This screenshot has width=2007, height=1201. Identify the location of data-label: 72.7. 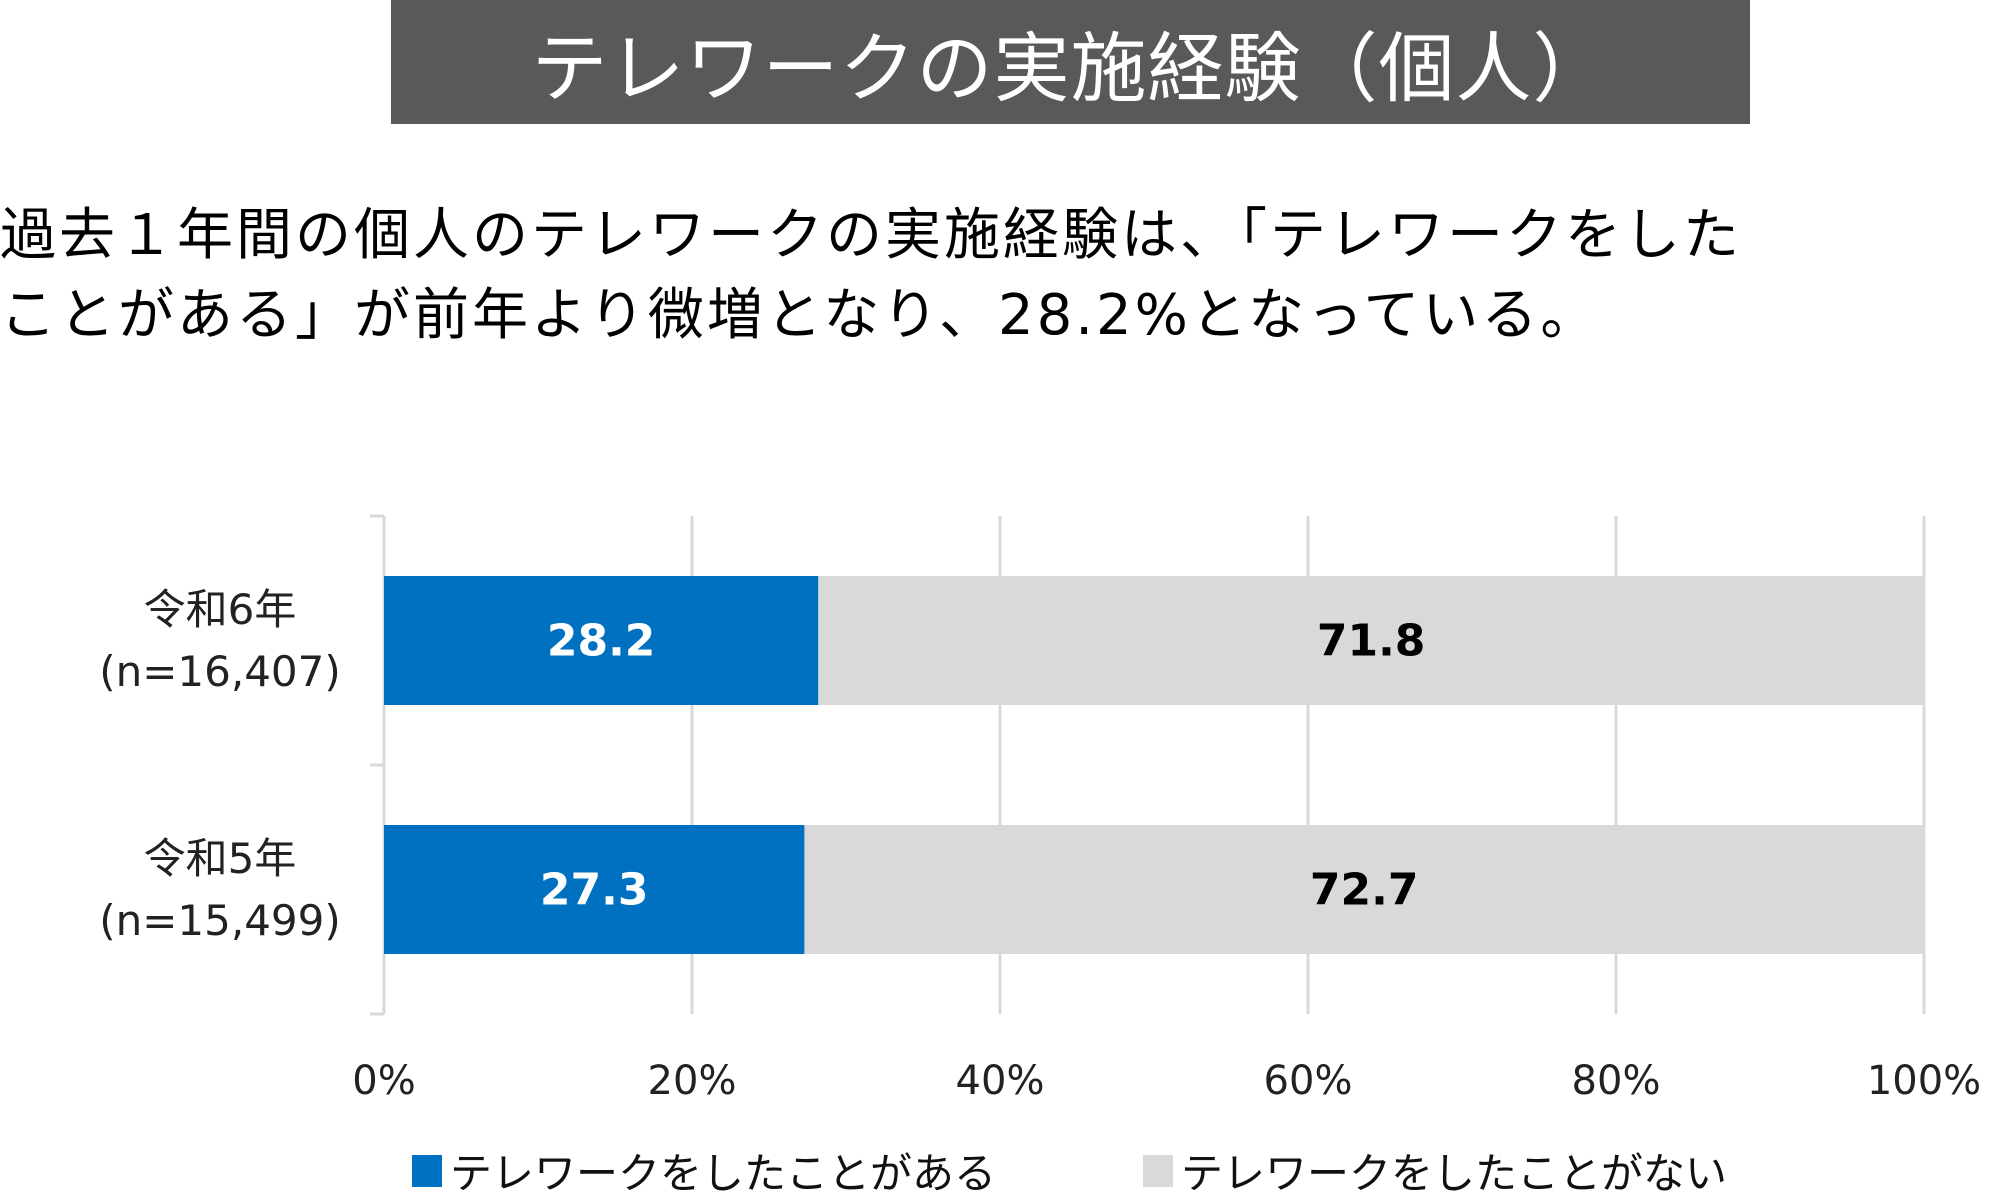
(1364, 890).